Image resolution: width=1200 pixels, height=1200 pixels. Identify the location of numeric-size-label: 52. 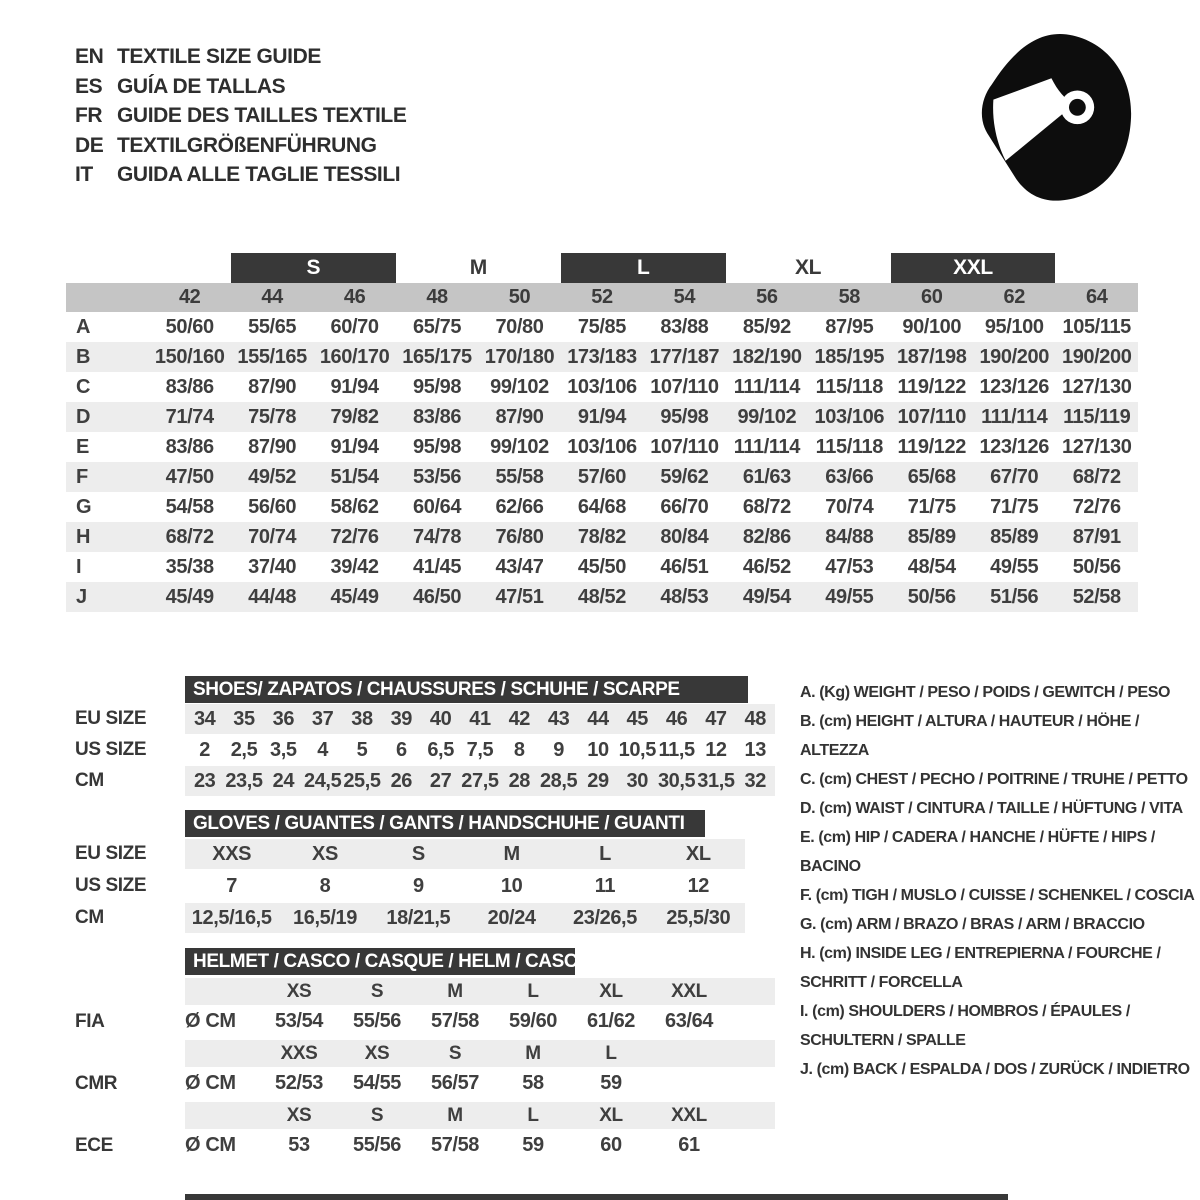
(602, 297).